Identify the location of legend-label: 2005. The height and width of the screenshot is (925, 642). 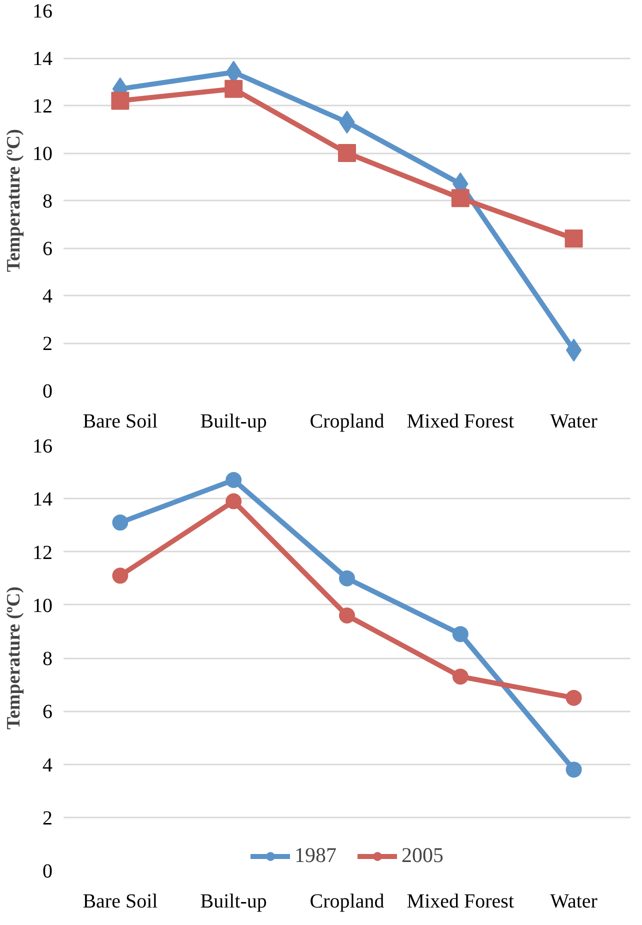
(423, 855).